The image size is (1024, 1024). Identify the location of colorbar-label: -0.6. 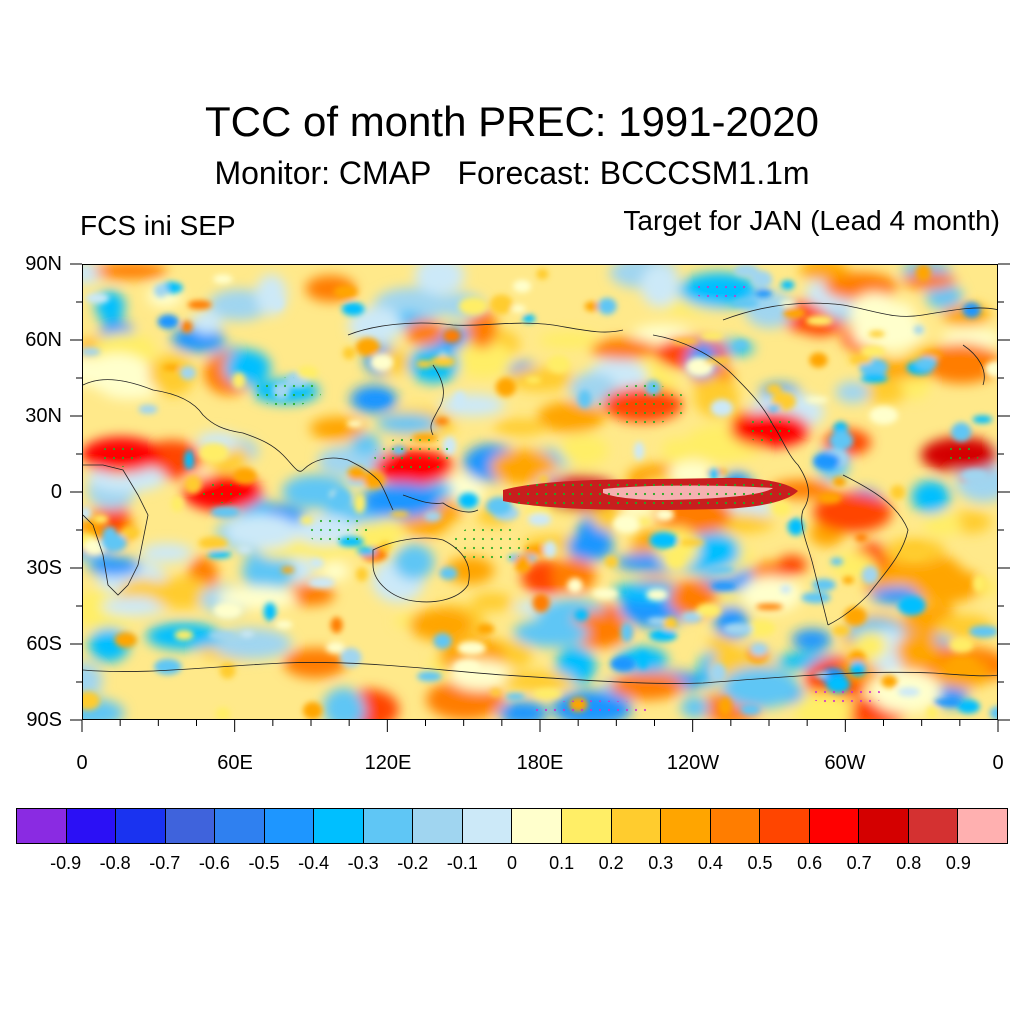
(214, 863).